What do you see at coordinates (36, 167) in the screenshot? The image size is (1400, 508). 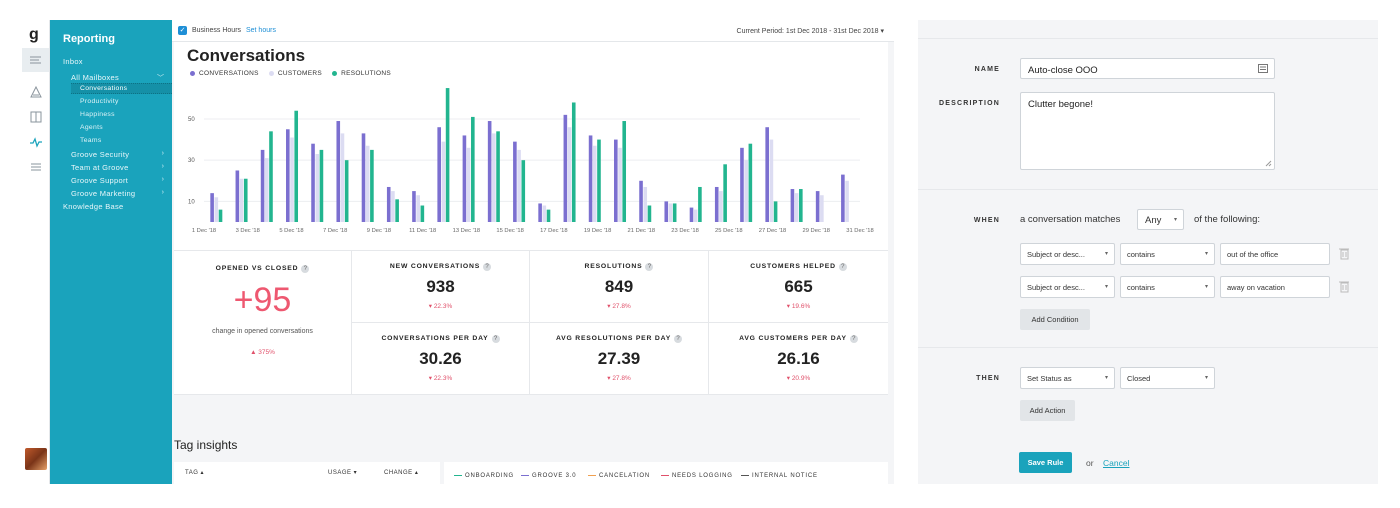 I see `settings-sliders-icon` at bounding box center [36, 167].